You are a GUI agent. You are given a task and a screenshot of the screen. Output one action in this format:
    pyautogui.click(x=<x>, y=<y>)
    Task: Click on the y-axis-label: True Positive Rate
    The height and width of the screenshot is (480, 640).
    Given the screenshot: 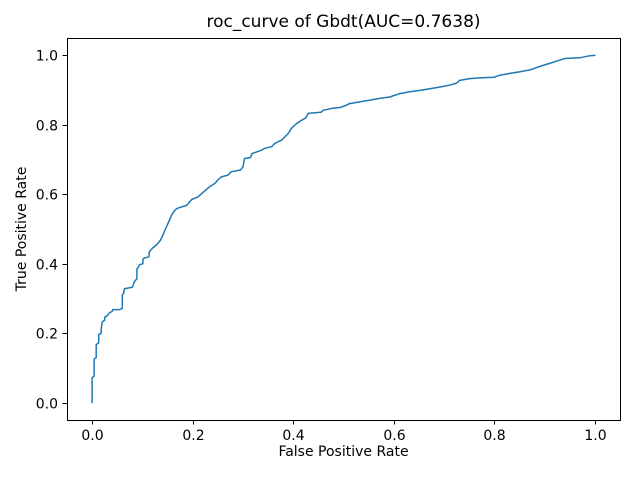 What is the action you would take?
    pyautogui.click(x=22, y=229)
    